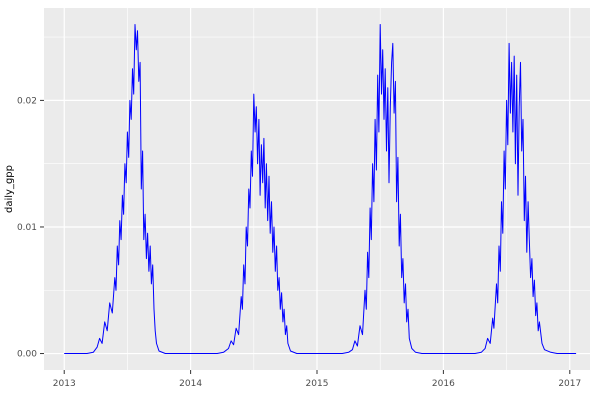  Describe the element at coordinates (27, 228) in the screenshot. I see `y-tick-label: 0.01` at that location.